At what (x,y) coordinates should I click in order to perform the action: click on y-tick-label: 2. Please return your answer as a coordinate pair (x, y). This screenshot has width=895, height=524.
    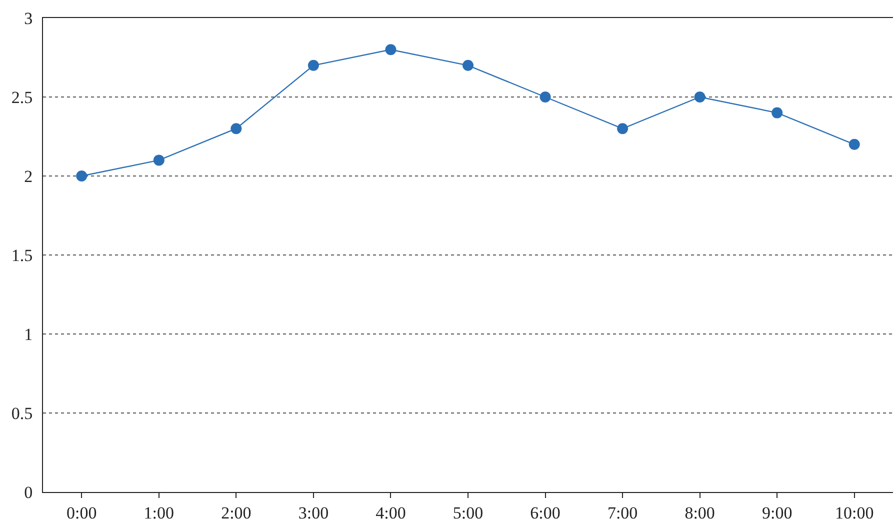
    Looking at the image, I should click on (28, 176).